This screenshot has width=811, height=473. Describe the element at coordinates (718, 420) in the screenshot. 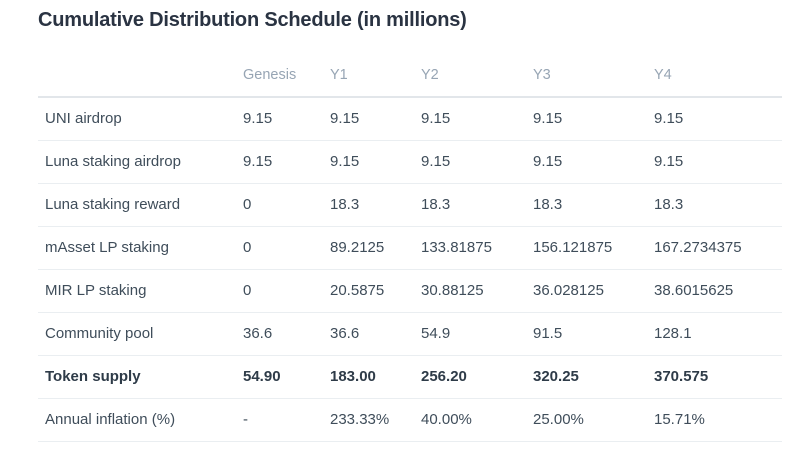

I see `cell-value: 15.71%` at that location.